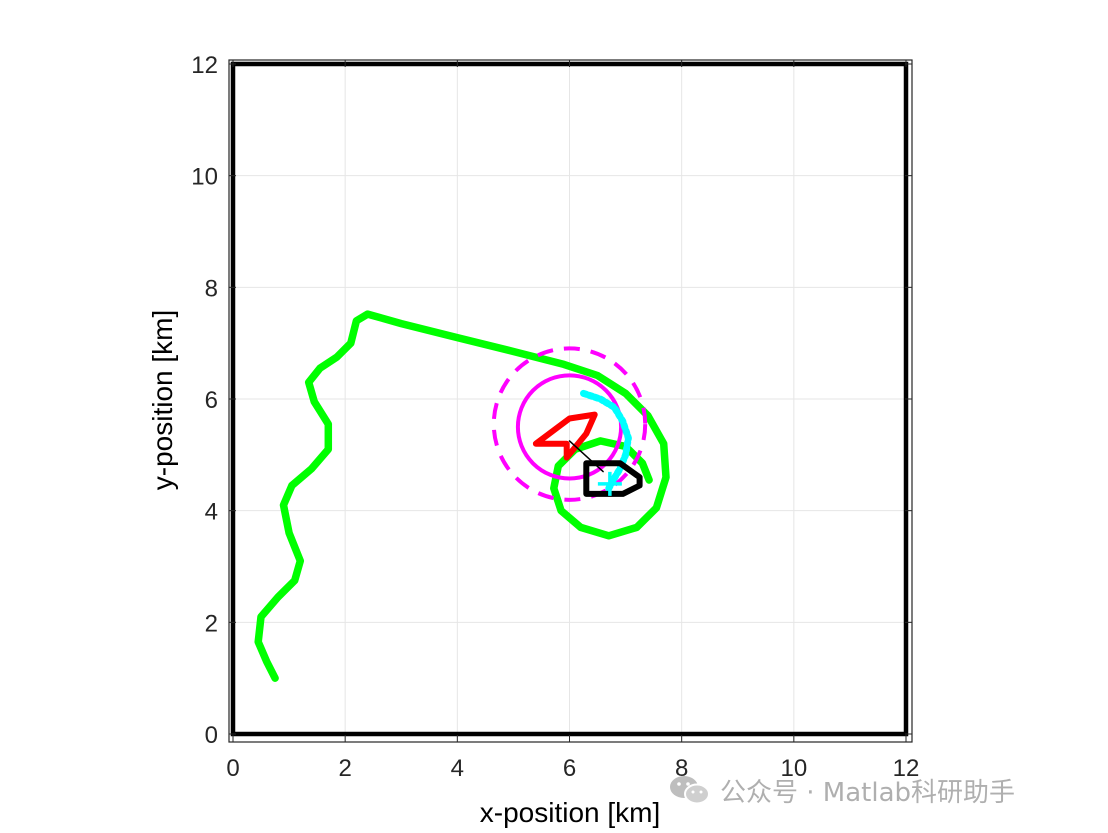 This screenshot has width=1108, height=833. What do you see at coordinates (232, 768) in the screenshot?
I see `x-tick-label: 0` at bounding box center [232, 768].